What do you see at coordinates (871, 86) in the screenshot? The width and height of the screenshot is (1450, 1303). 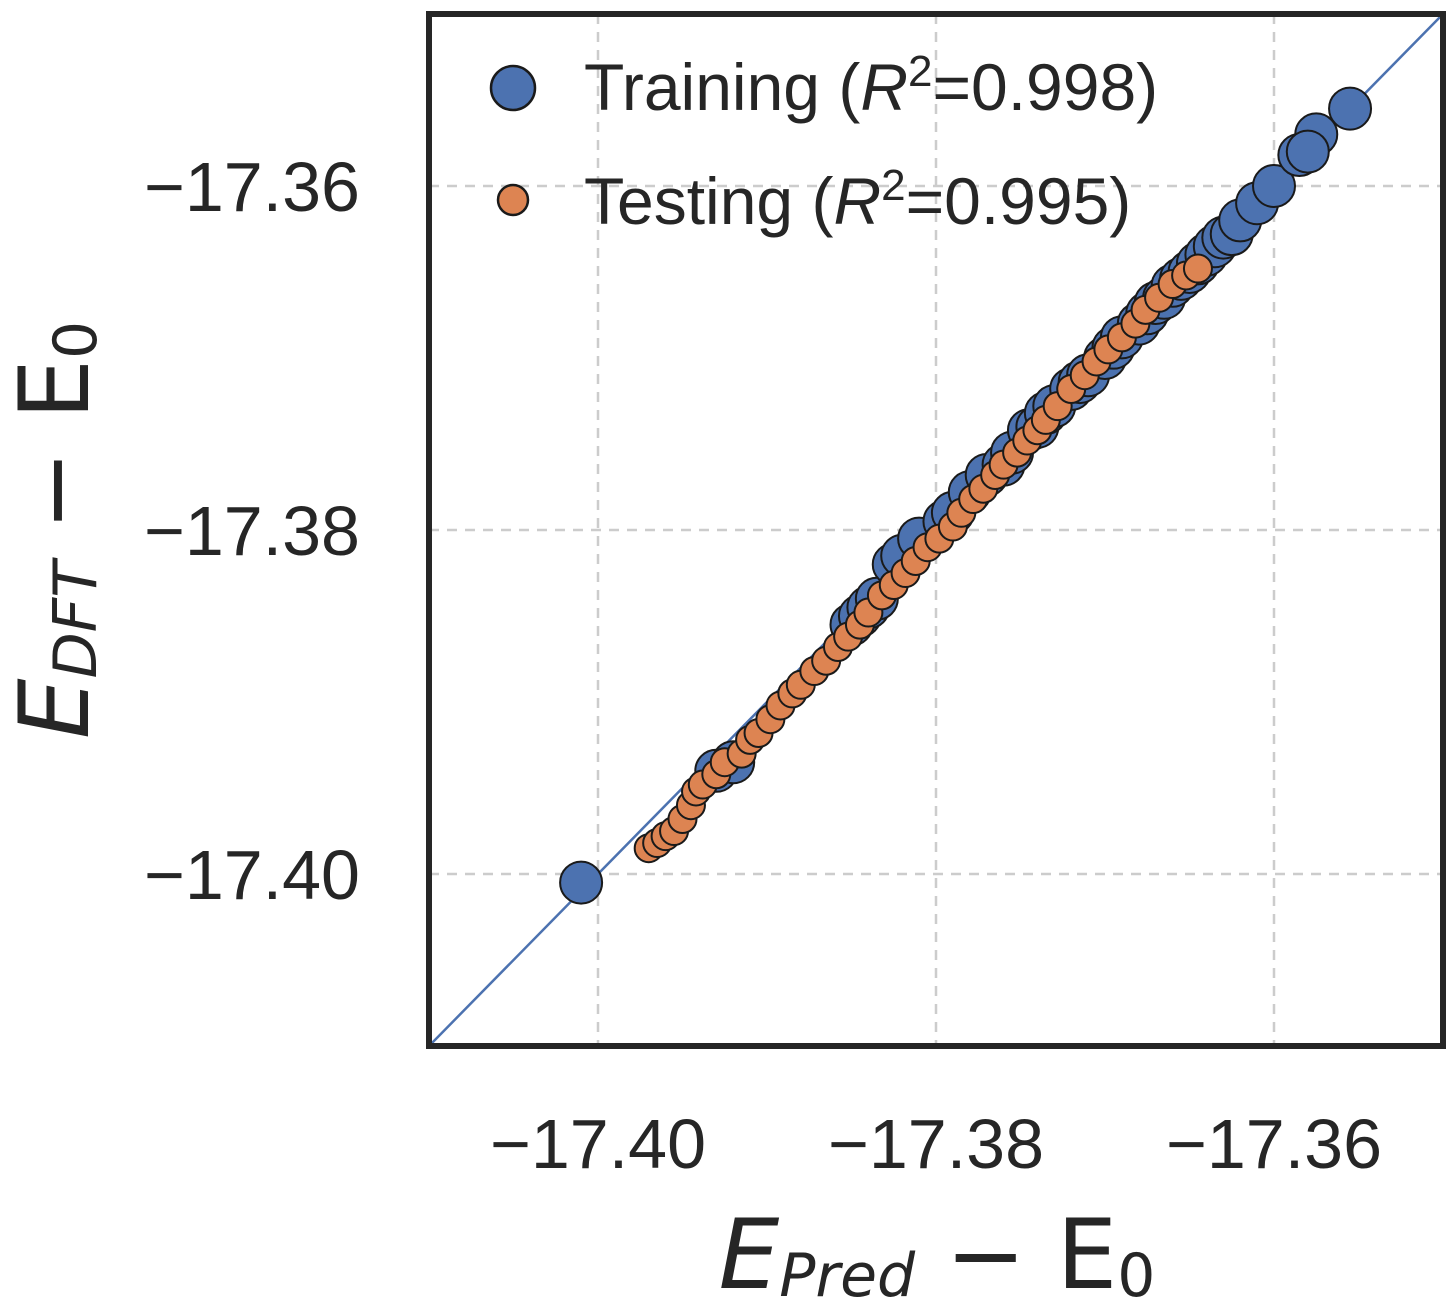 I see `legend-label-training: Training (R2=0.998)` at bounding box center [871, 86].